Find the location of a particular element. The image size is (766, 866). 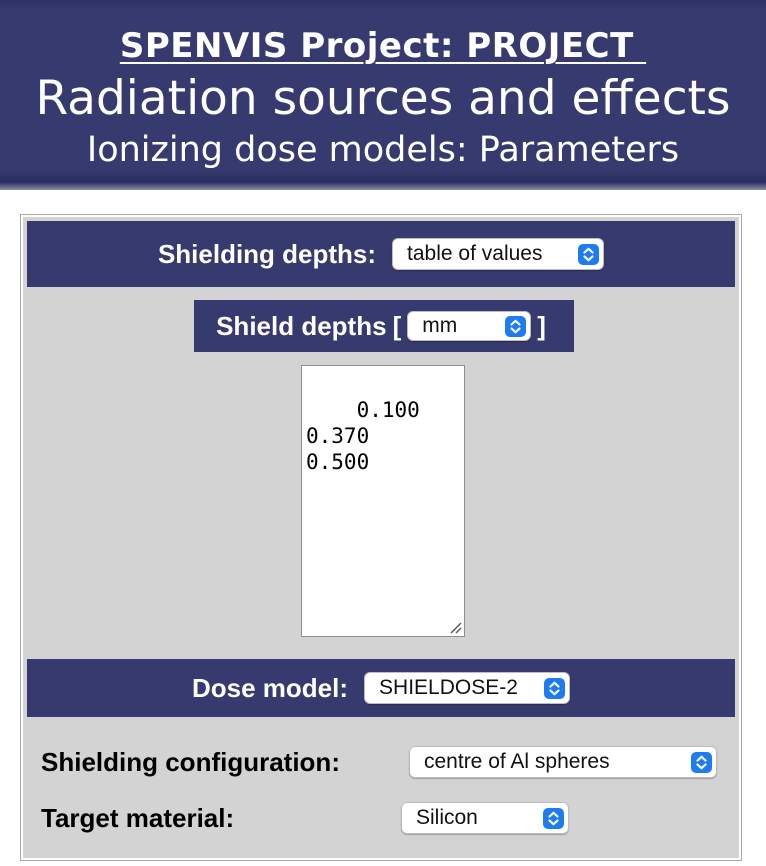

page-title: Radiation sources and effects is located at coordinates (383, 98).